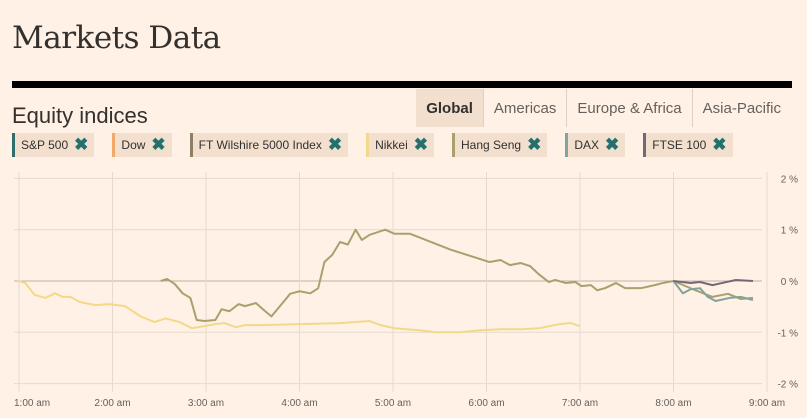  Describe the element at coordinates (116, 38) in the screenshot. I see `page-title: Markets Data` at that location.